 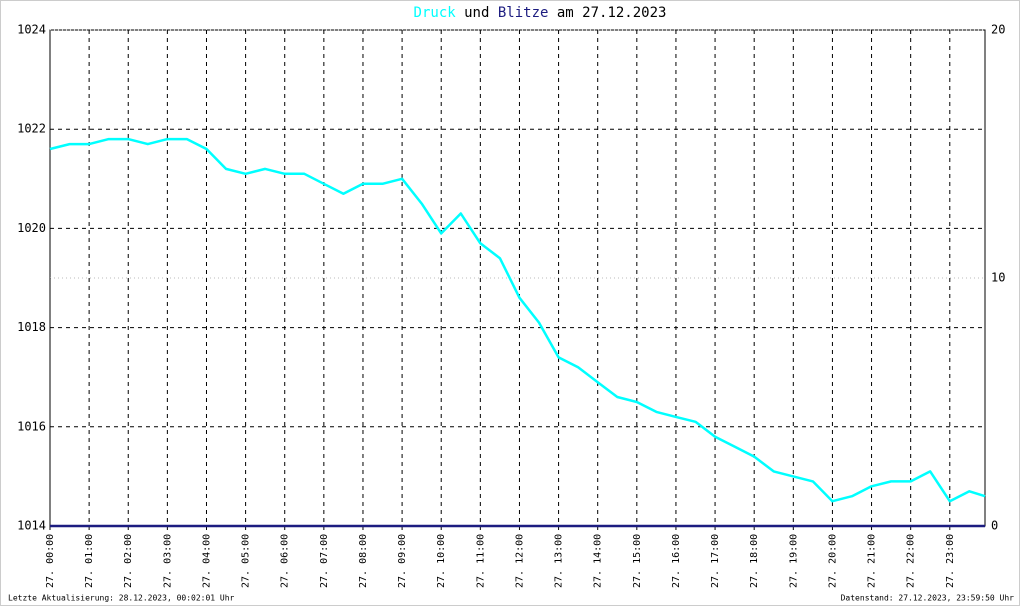 I want to click on x-tick-label: 27. 20:00, so click(x=832, y=561).